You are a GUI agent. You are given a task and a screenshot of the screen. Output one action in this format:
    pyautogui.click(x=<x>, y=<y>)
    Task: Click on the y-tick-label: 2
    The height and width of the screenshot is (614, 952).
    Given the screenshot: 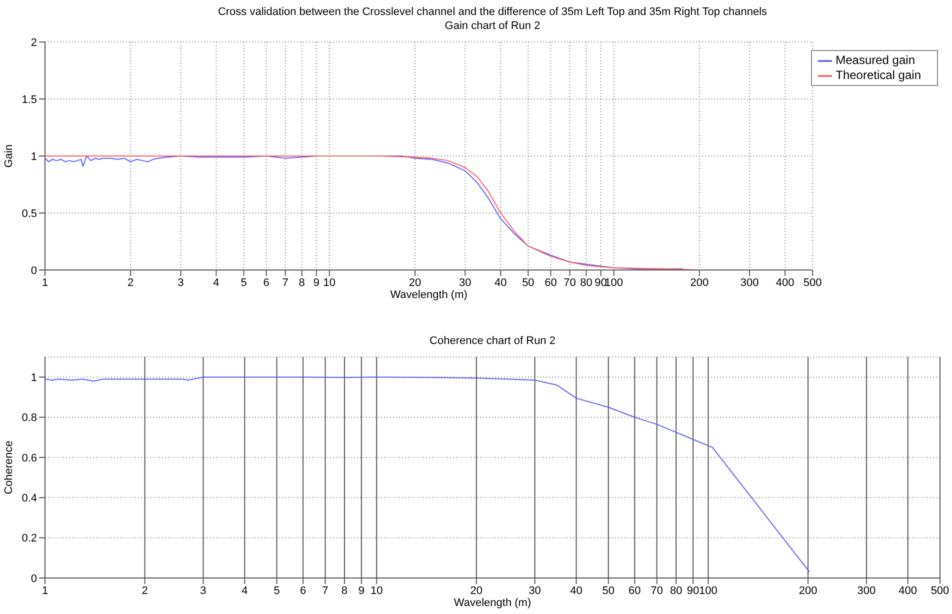 What is the action you would take?
    pyautogui.click(x=33, y=42)
    